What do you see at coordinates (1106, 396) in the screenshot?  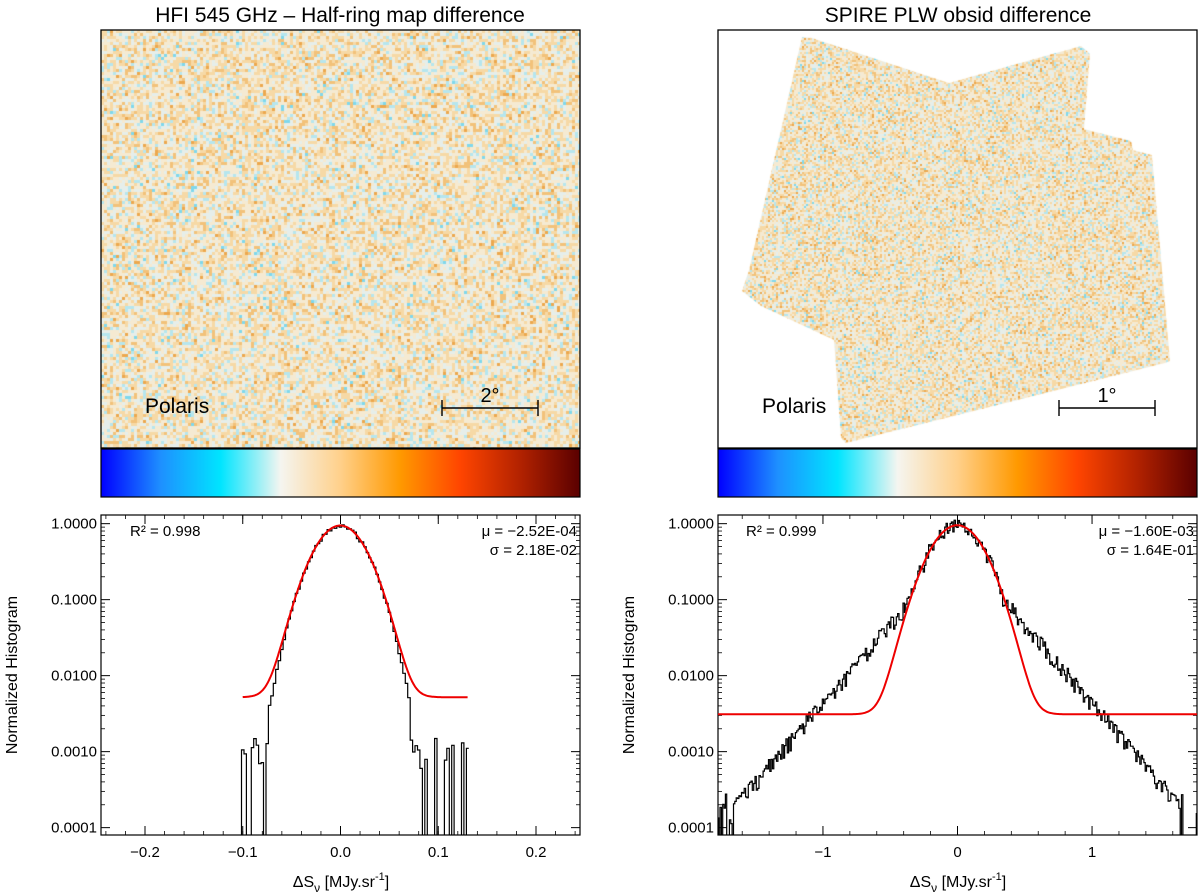 I see `right-scale-label: 1°` at bounding box center [1106, 396].